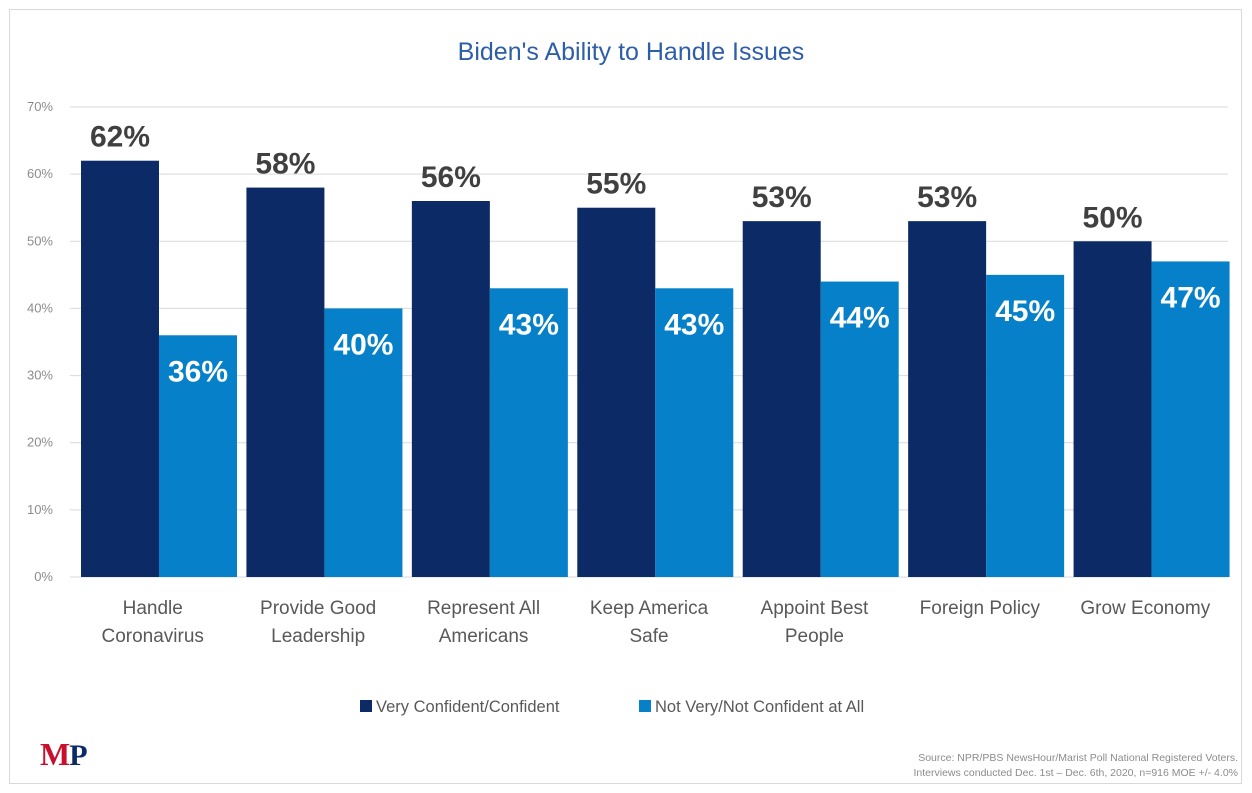  What do you see at coordinates (40, 442) in the screenshot?
I see `y-tick-label: 20%` at bounding box center [40, 442].